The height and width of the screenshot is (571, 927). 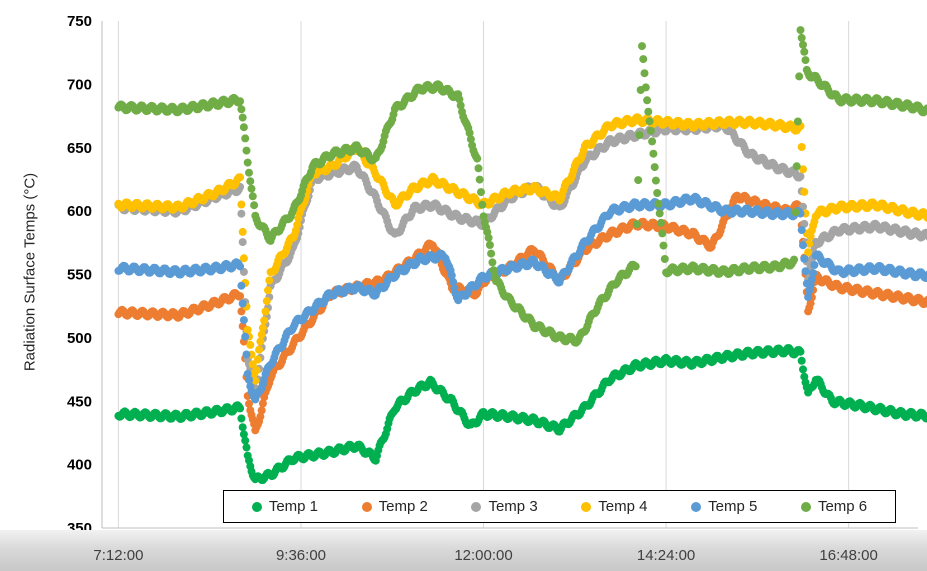 I want to click on legend-item-3: Temp 3, so click(x=504, y=506).